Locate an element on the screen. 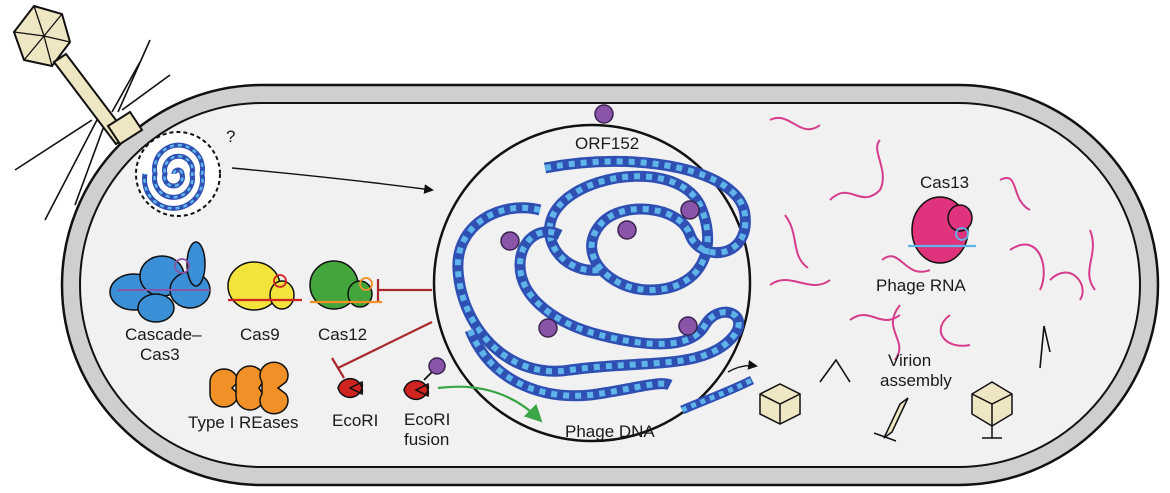 The height and width of the screenshot is (493, 1170). type1-reases-label: Type I REases is located at coordinates (243, 422).